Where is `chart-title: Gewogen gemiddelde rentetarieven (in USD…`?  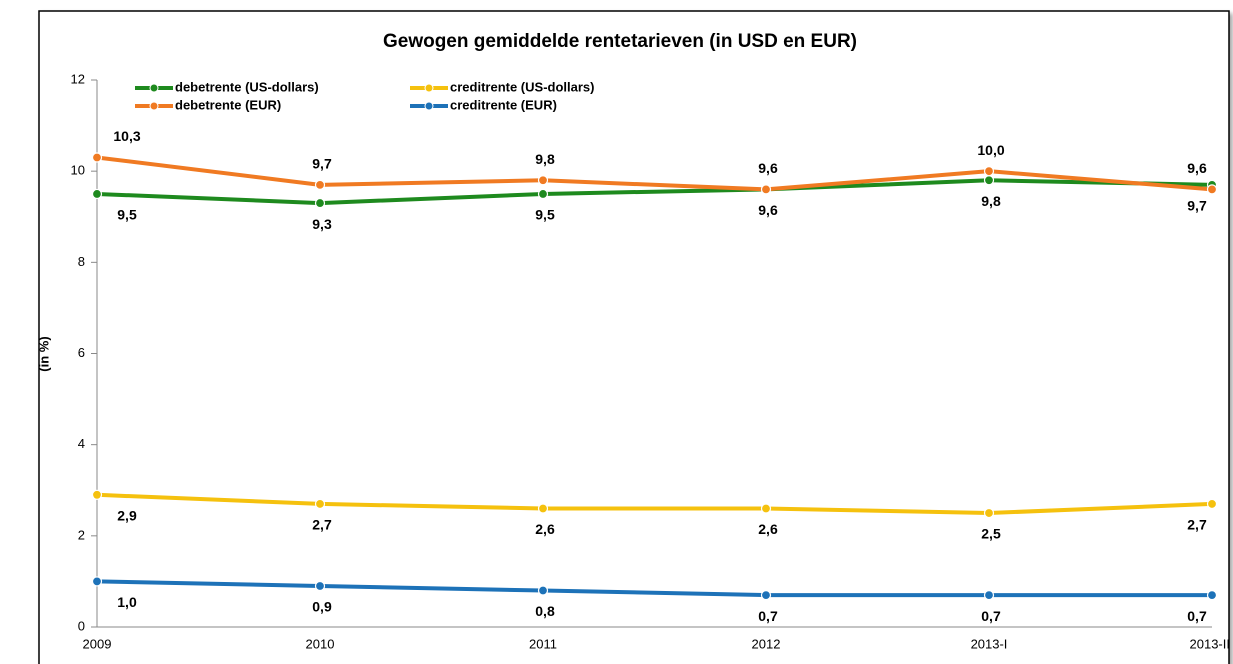
chart-title: Gewogen gemiddelde rentetarieven (in USD… is located at coordinates (620, 41).